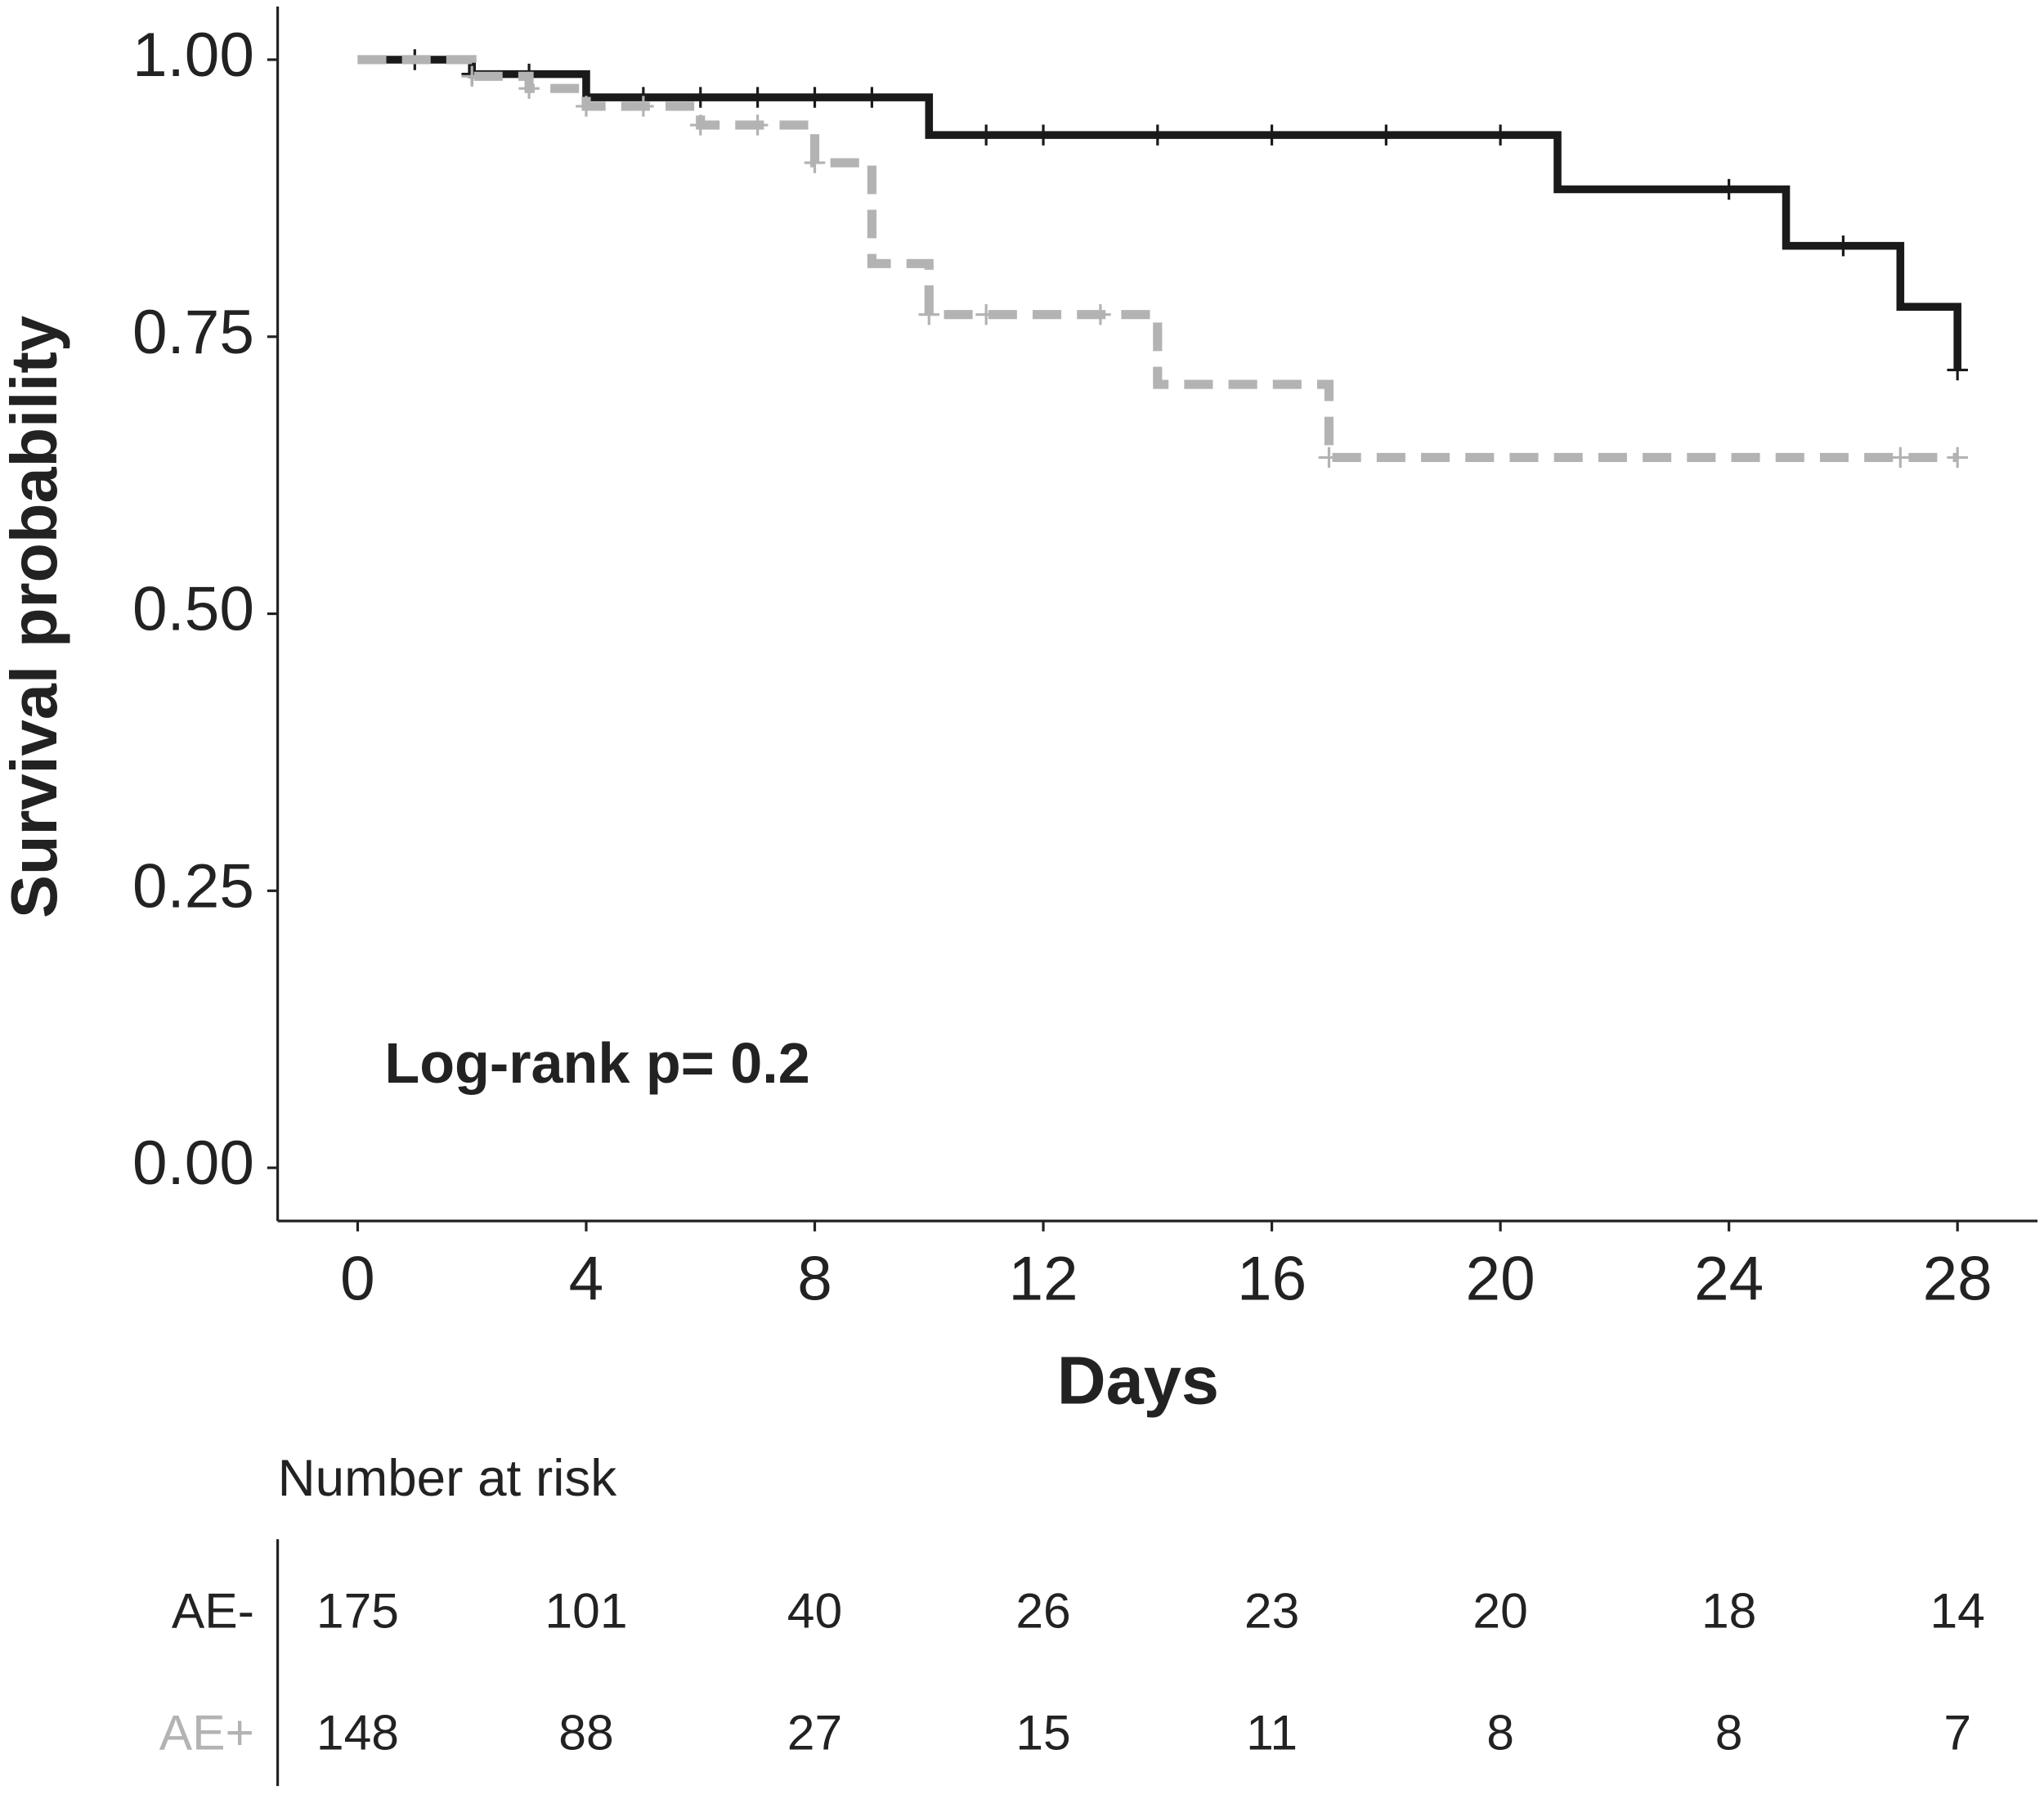 This screenshot has width=2044, height=1799. What do you see at coordinates (1043, 1279) in the screenshot?
I see `x-tick-label: 12` at bounding box center [1043, 1279].